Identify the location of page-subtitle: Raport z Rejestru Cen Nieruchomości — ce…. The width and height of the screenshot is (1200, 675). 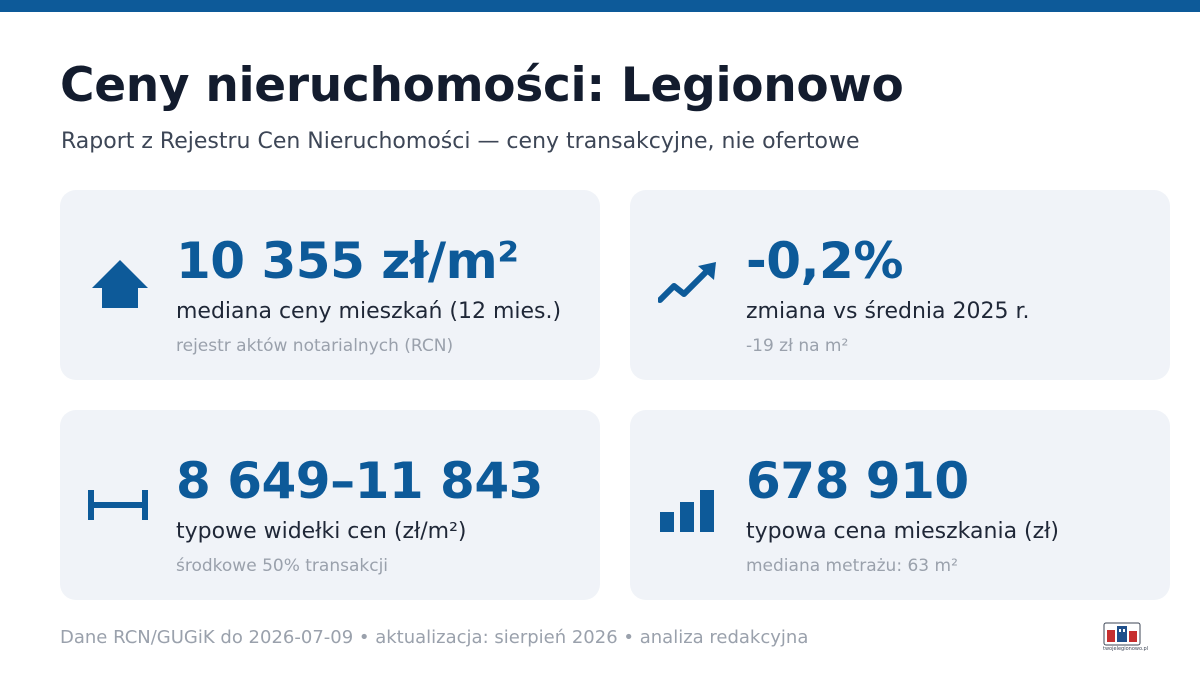
(460, 141).